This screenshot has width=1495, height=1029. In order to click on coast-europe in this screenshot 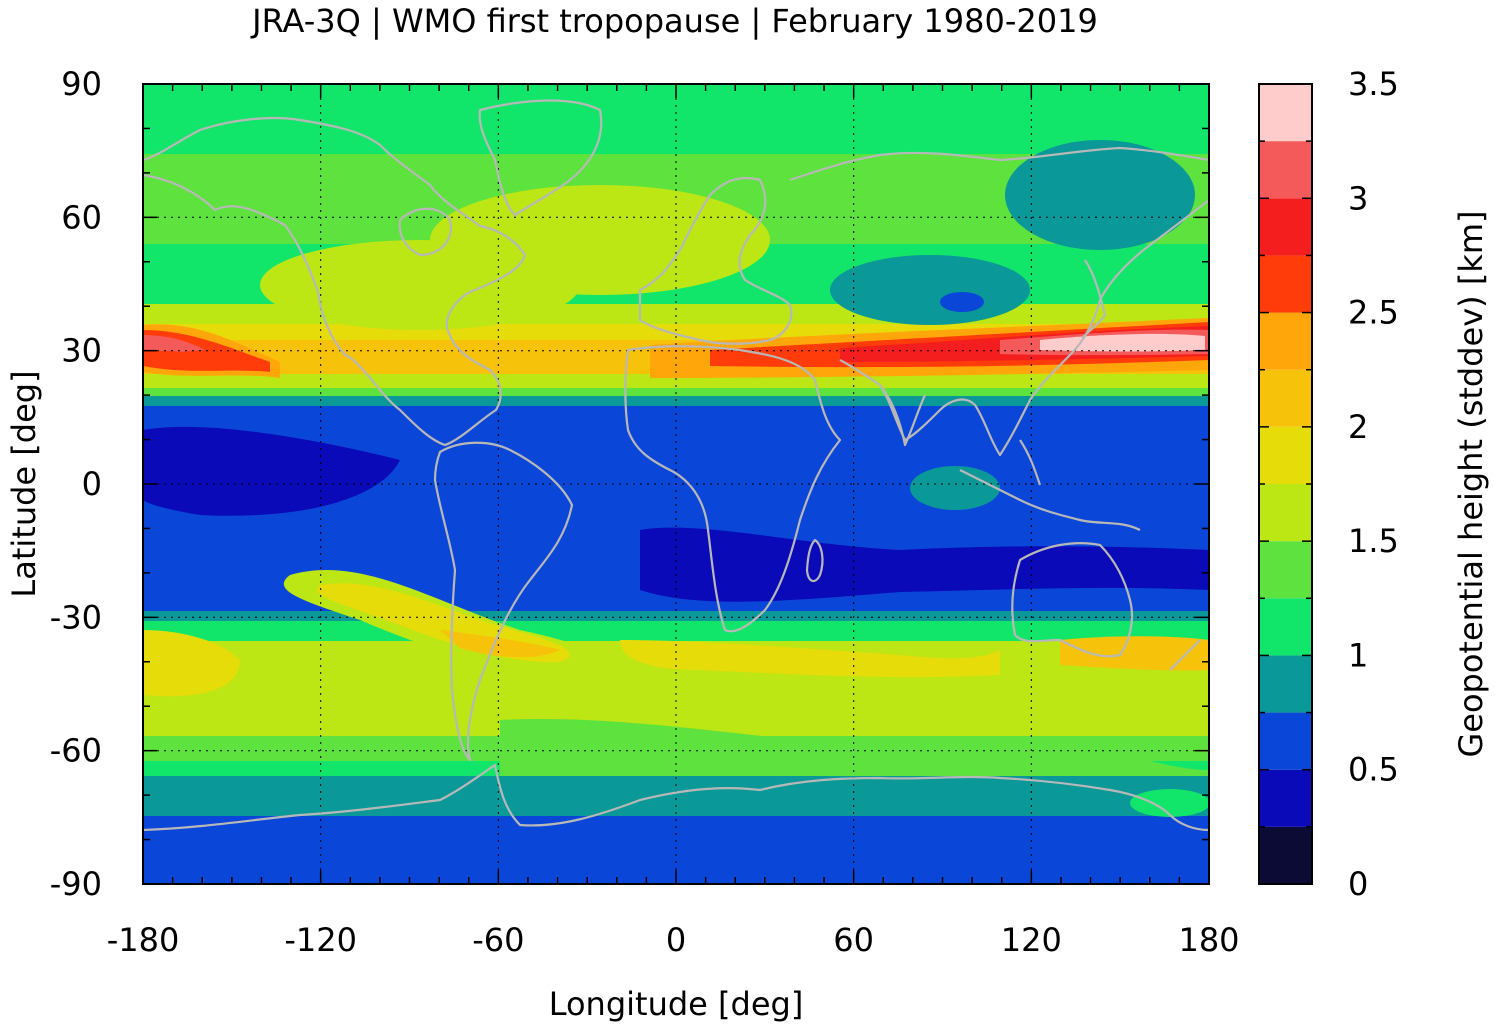, I will do `click(715, 261)`.